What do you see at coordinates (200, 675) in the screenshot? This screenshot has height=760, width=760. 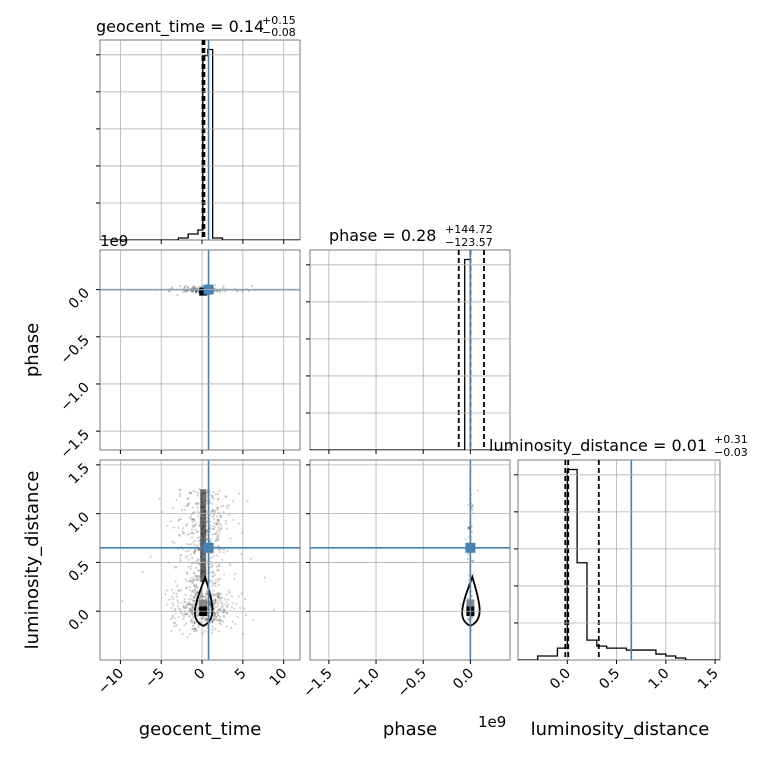 I see `x-tick-label: 0` at bounding box center [200, 675].